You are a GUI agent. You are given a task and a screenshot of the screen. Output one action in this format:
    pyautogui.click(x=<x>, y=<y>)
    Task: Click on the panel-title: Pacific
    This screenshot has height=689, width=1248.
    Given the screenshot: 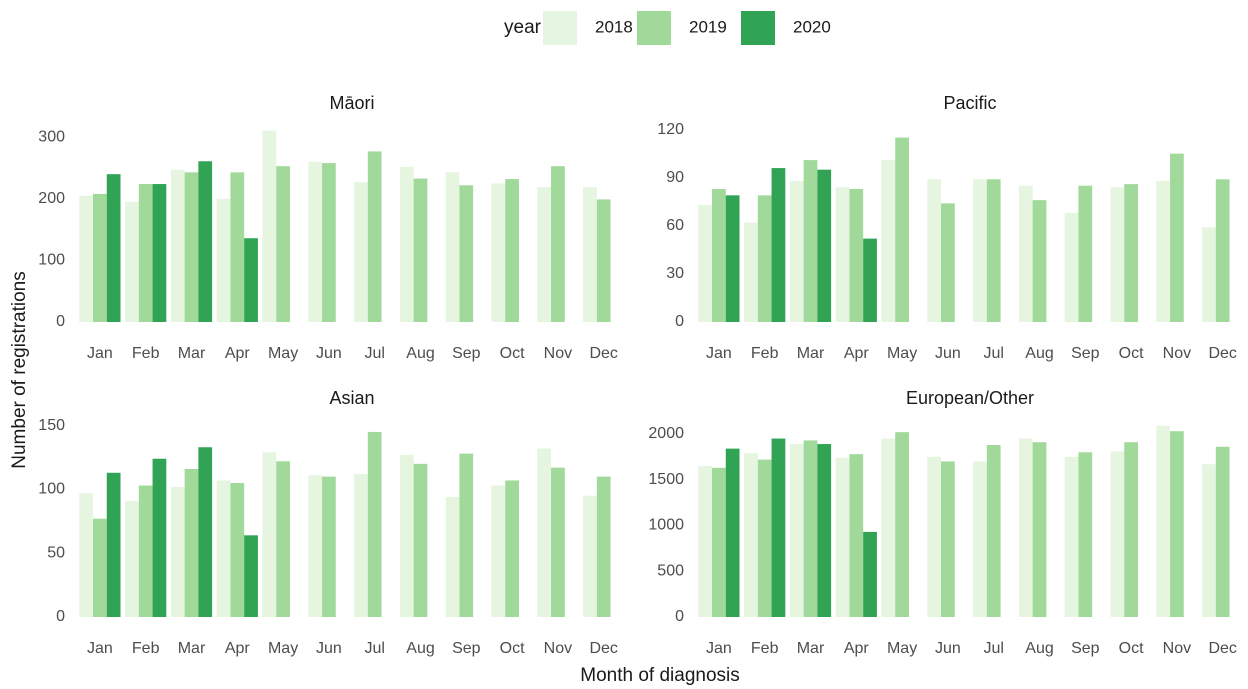 What is the action you would take?
    pyautogui.click(x=969, y=103)
    